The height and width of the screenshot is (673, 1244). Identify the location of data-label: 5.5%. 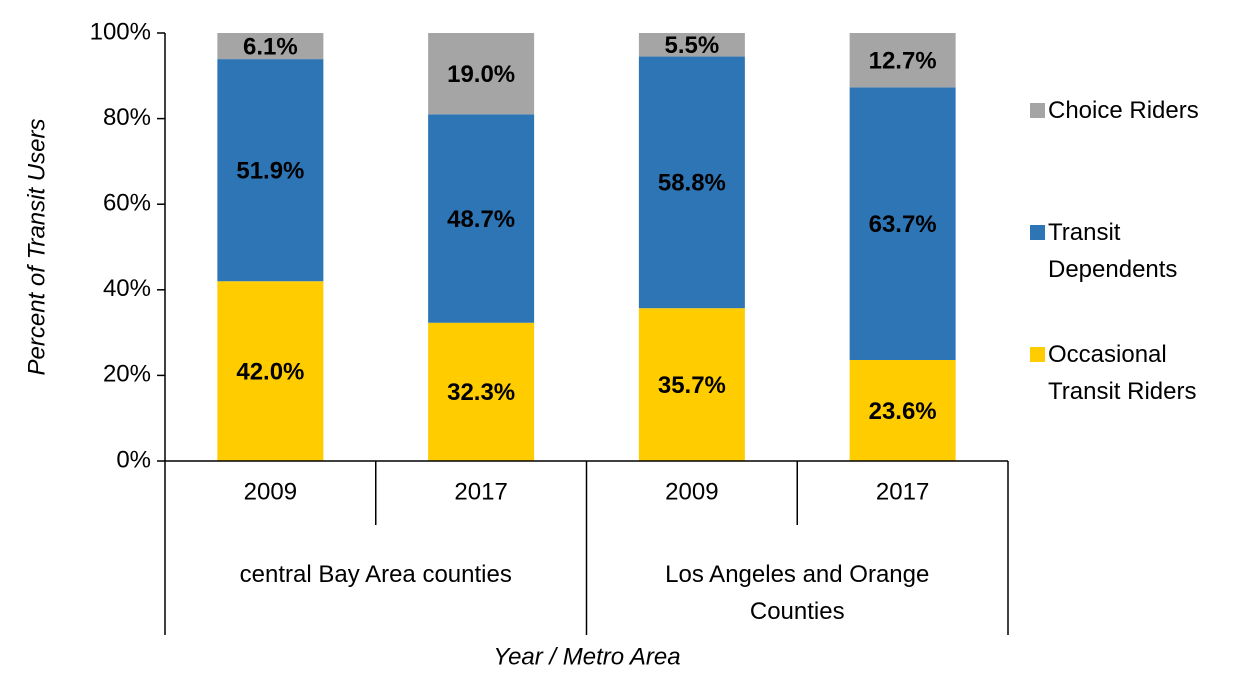
(692, 45).